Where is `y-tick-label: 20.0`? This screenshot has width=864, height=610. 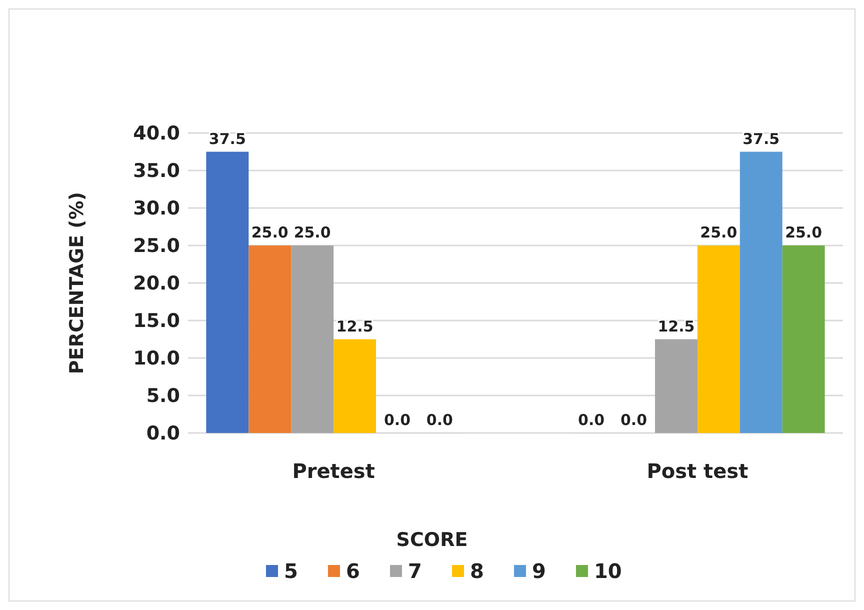
y-tick-label: 20.0 is located at coordinates (156, 283).